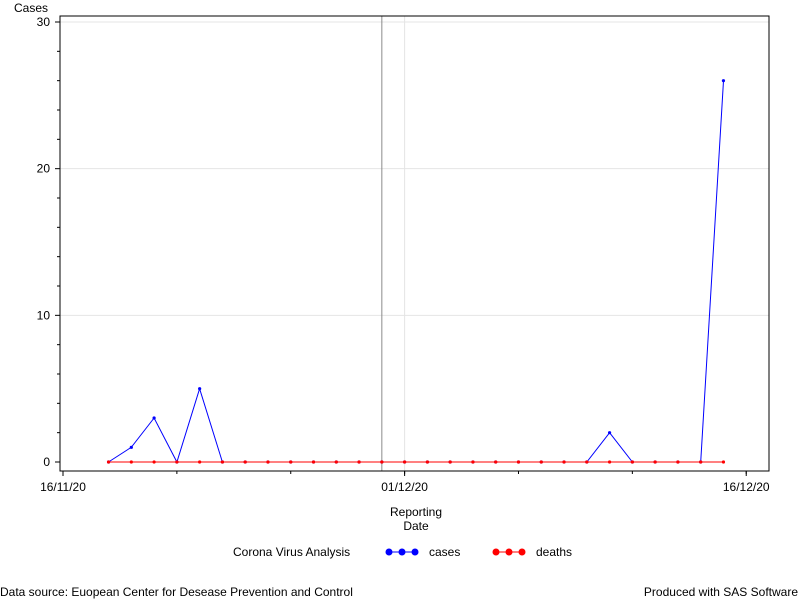 This screenshot has height=600, width=800. I want to click on x-tick-label: 01/12/20, so click(404, 487).